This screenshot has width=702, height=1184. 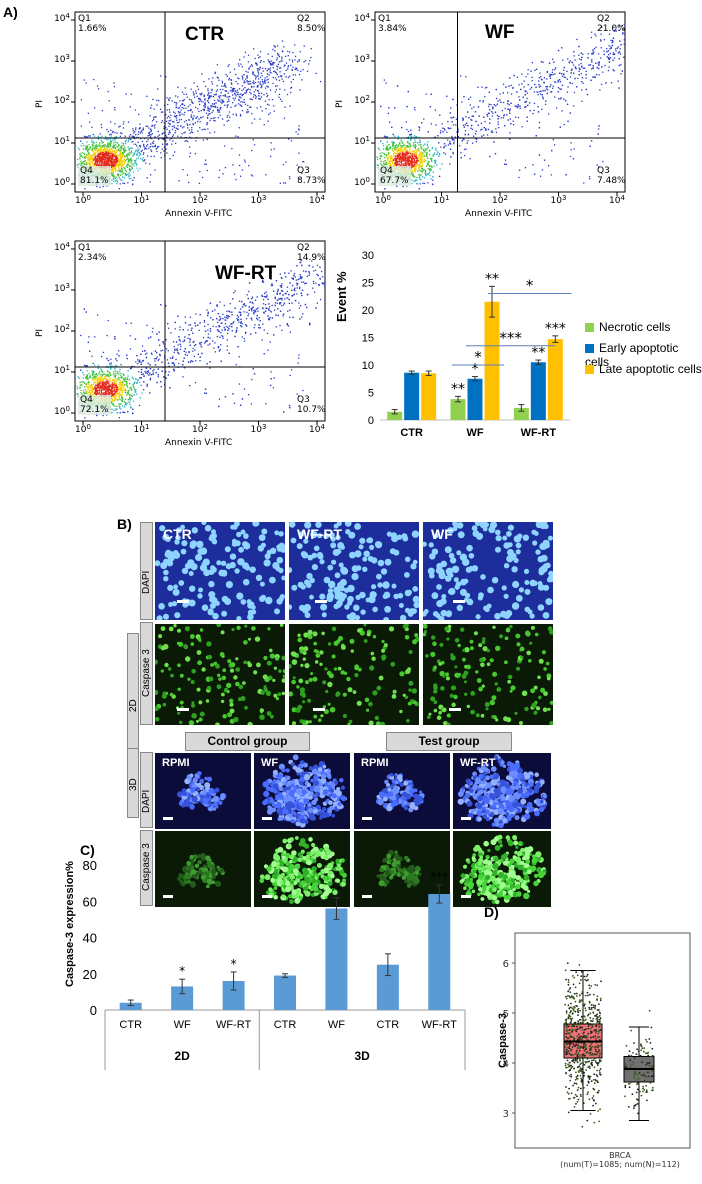 What do you see at coordinates (124, 524) in the screenshot?
I see `panel-label-b: B)` at bounding box center [124, 524].